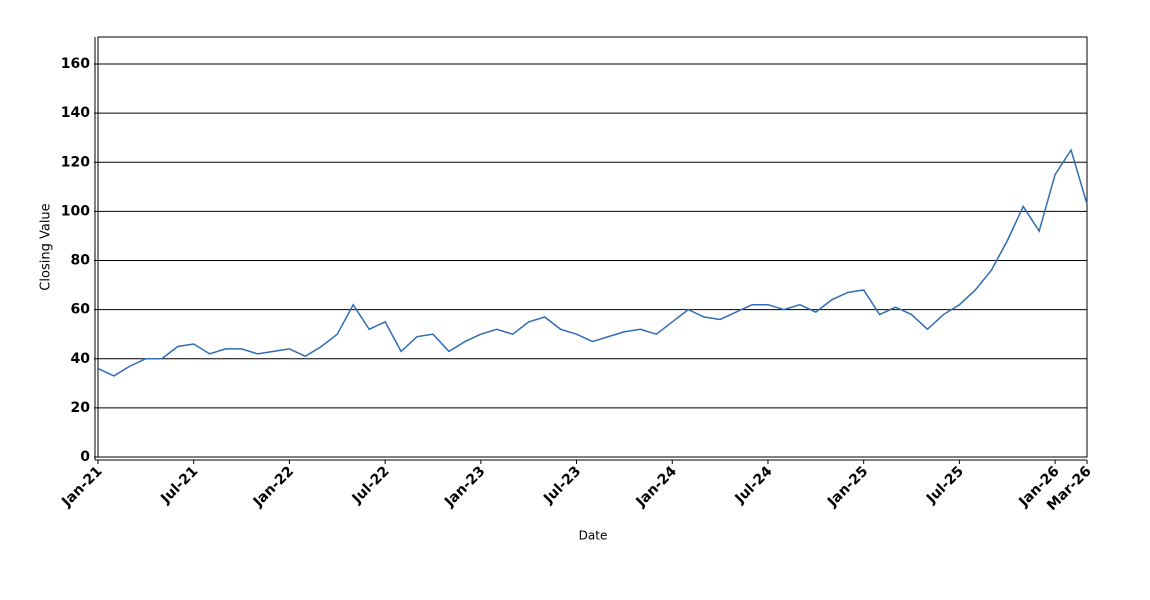  I want to click on y-tick-label: 140, so click(75, 113).